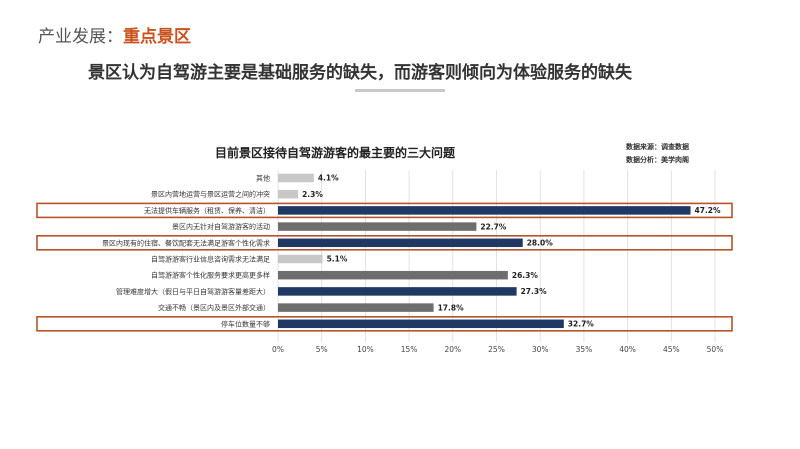 This screenshot has width=800, height=449. What do you see at coordinates (715, 349) in the screenshot?
I see `x-tick-label: 50%` at bounding box center [715, 349].